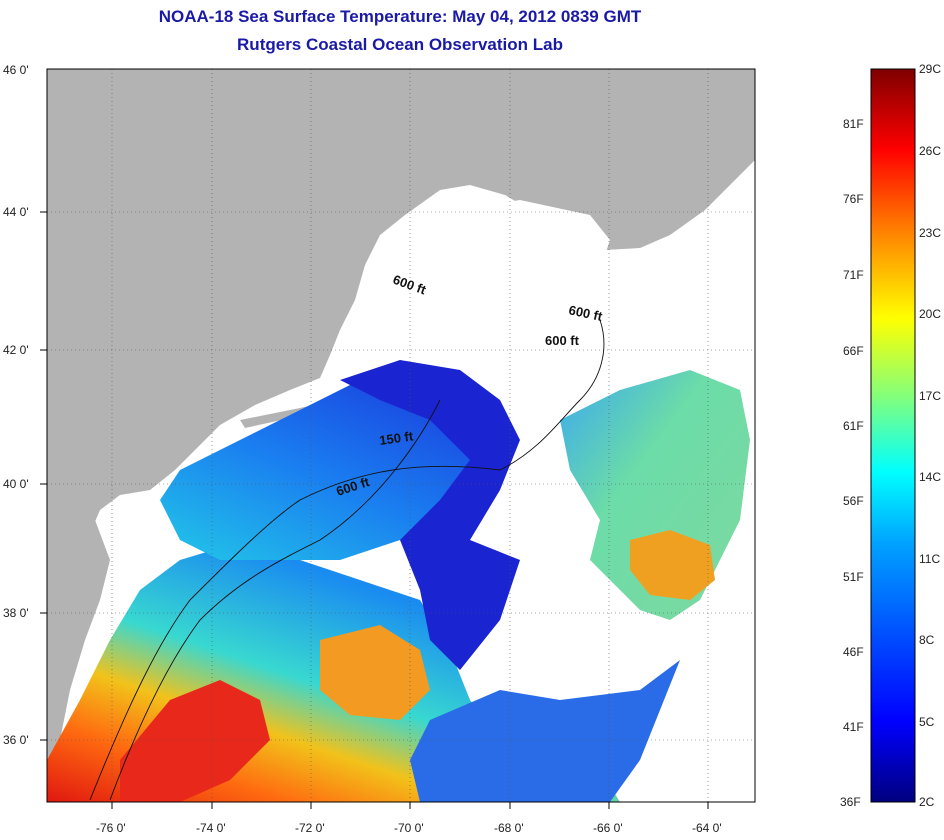  What do you see at coordinates (562, 340) in the screenshot?
I see `contour-label-600ft-3: 600 ft` at bounding box center [562, 340].